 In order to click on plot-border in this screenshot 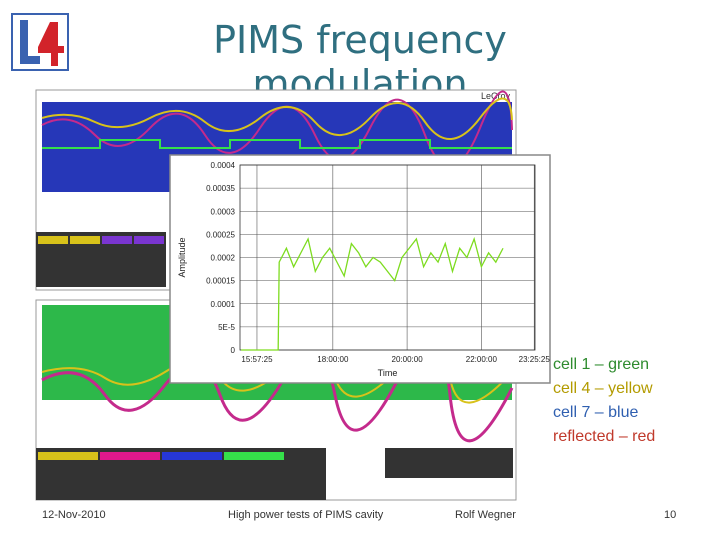, I will do `click(387, 257)`.